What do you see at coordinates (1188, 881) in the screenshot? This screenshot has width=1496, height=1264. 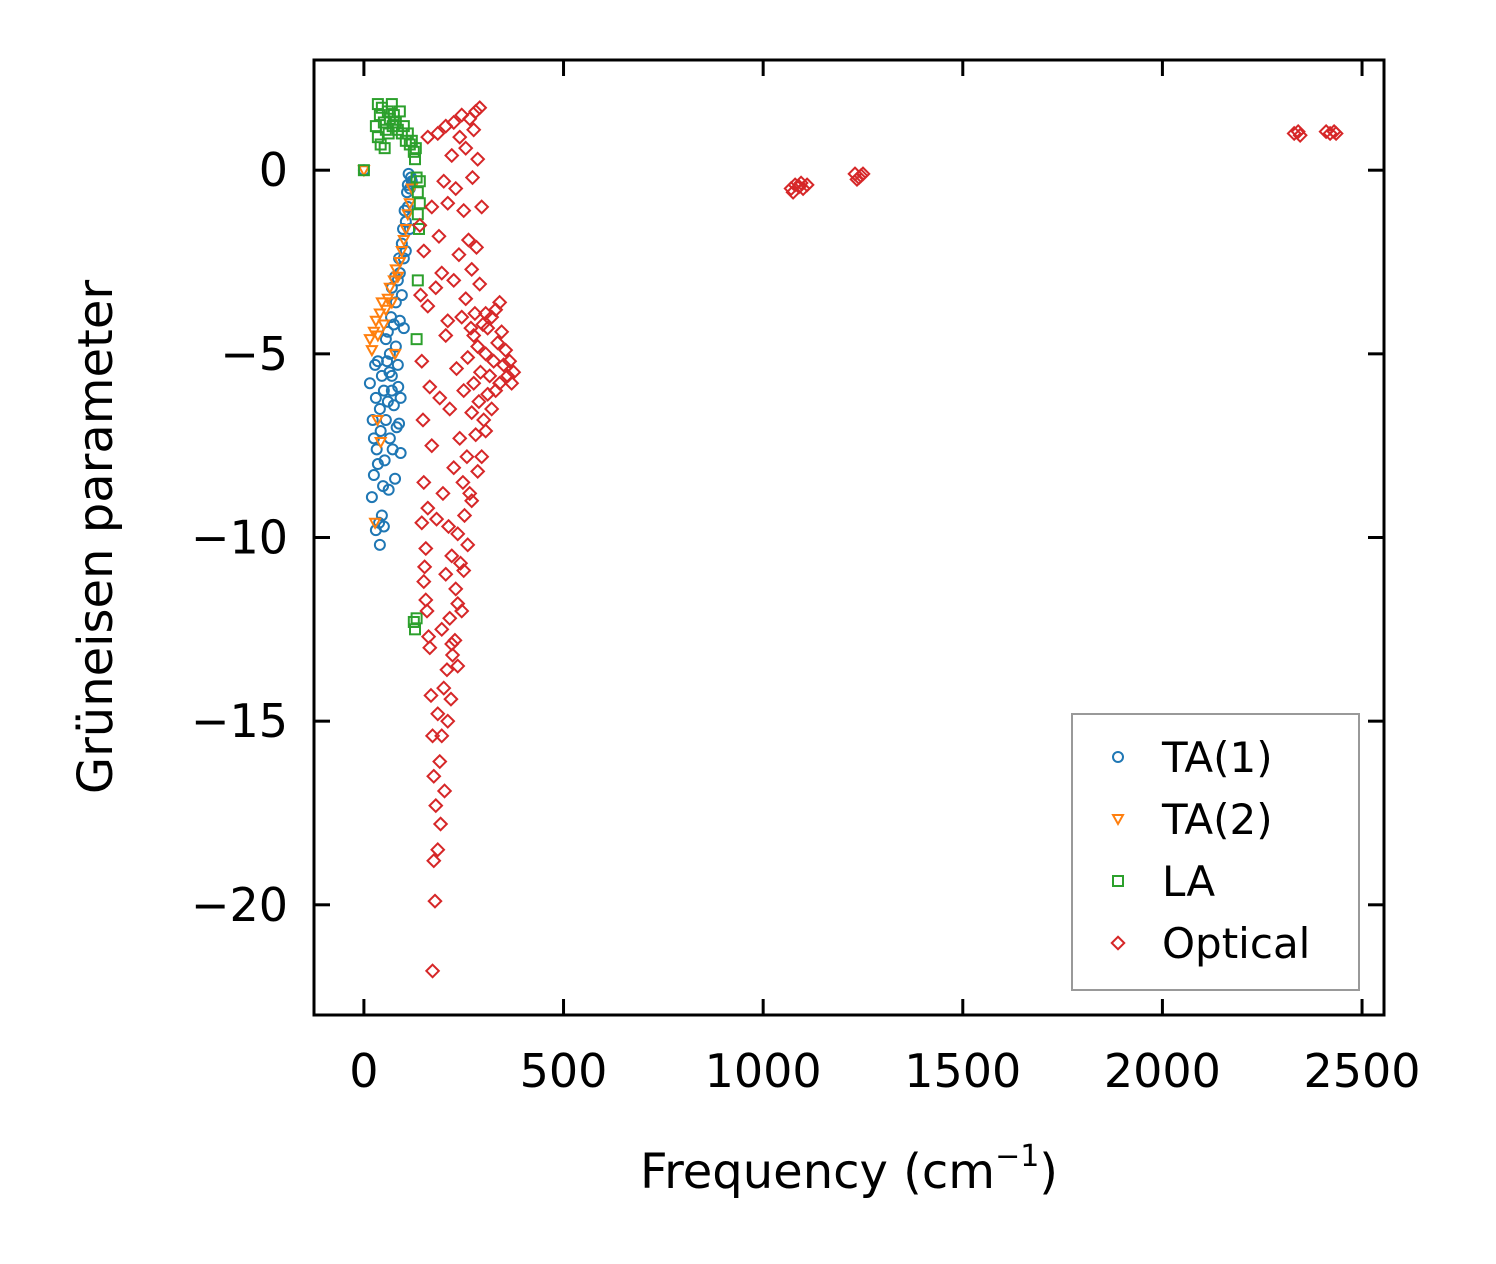 I see `legend-label: LA` at bounding box center [1188, 881].